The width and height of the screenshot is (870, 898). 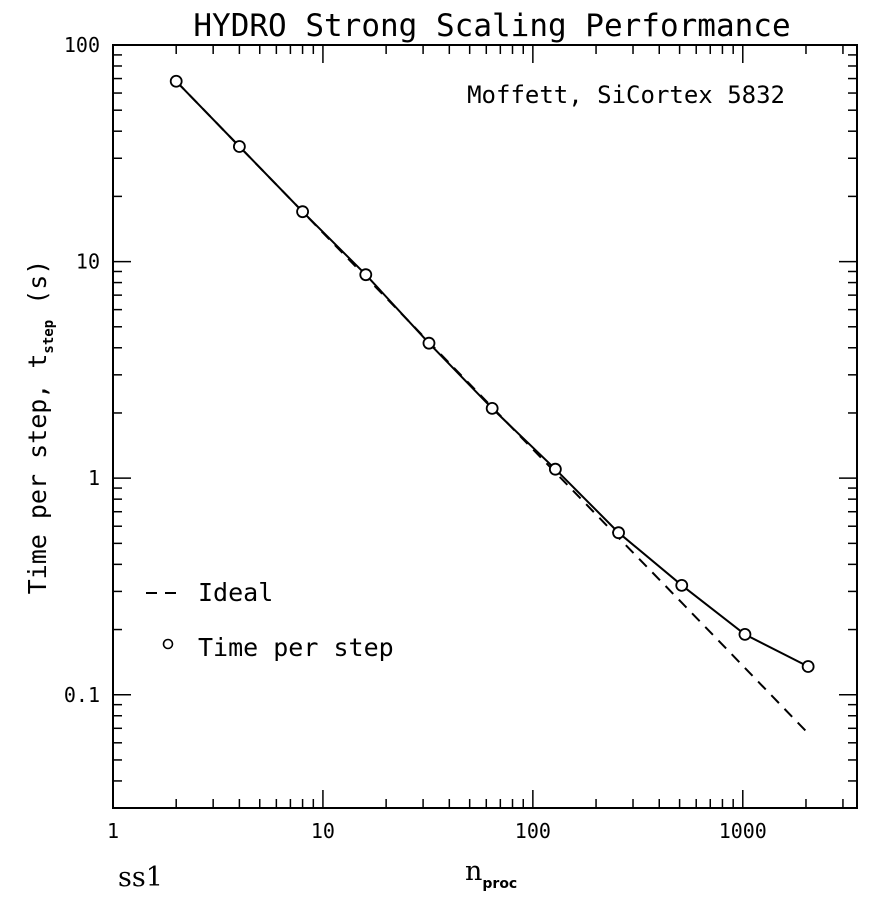 I want to click on x-axis-label: nproc, so click(x=491, y=874).